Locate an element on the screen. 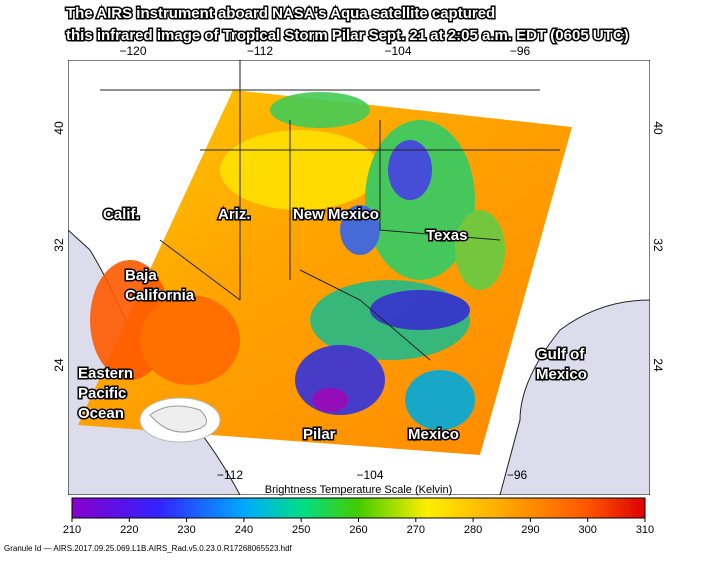  map-label: Texas is located at coordinates (446, 235).